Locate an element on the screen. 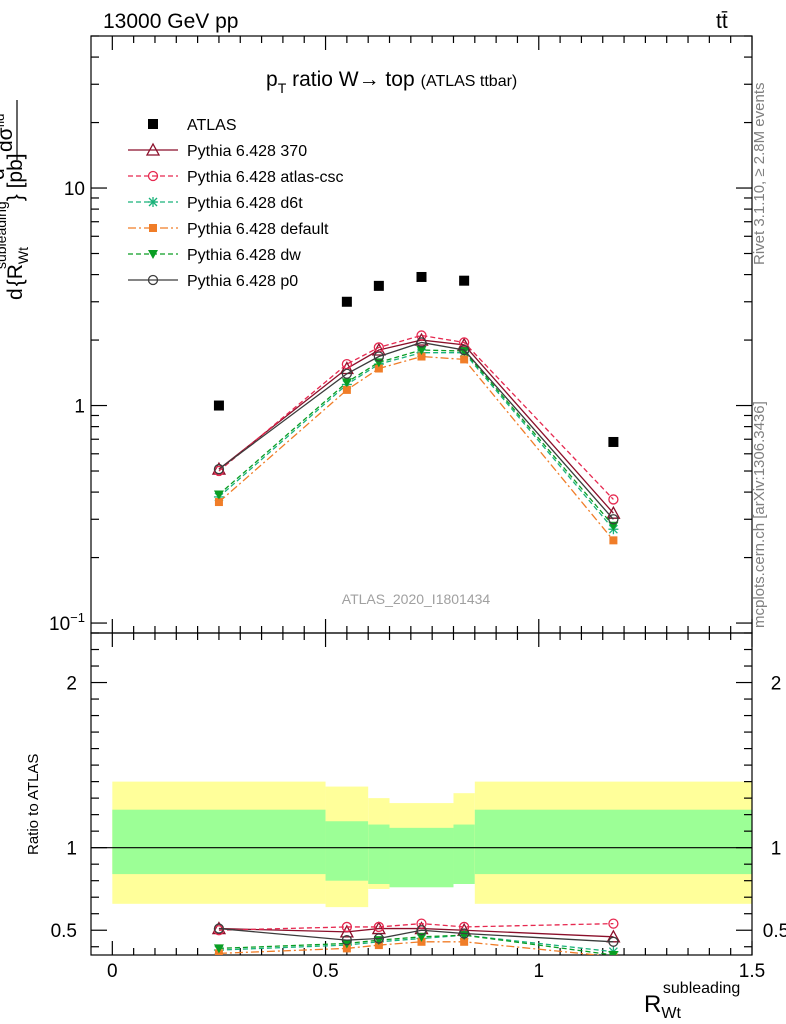 The height and width of the screenshot is (1024, 786). legend-item-pythia-6-428-default: Pythia 6.428 default is located at coordinates (228, 229).